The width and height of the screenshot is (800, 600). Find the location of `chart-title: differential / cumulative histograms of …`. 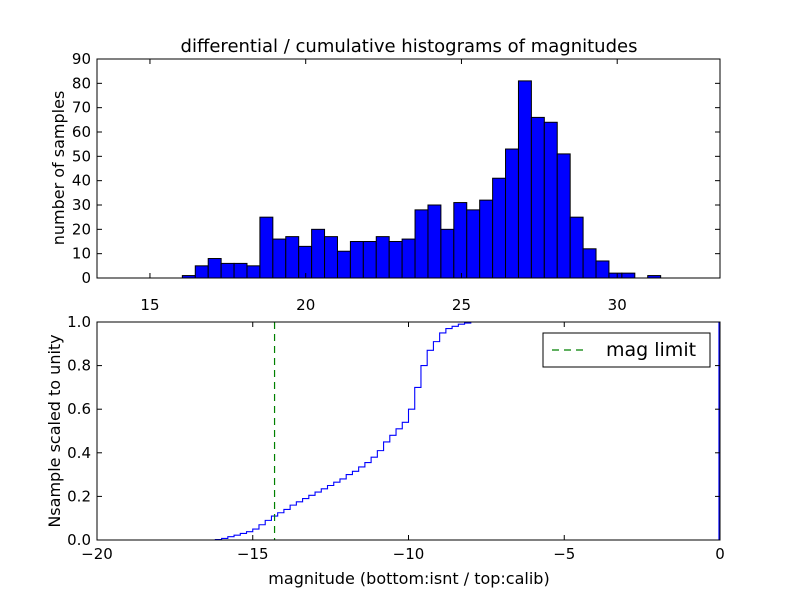

chart-title: differential / cumulative histograms of … is located at coordinates (409, 46).